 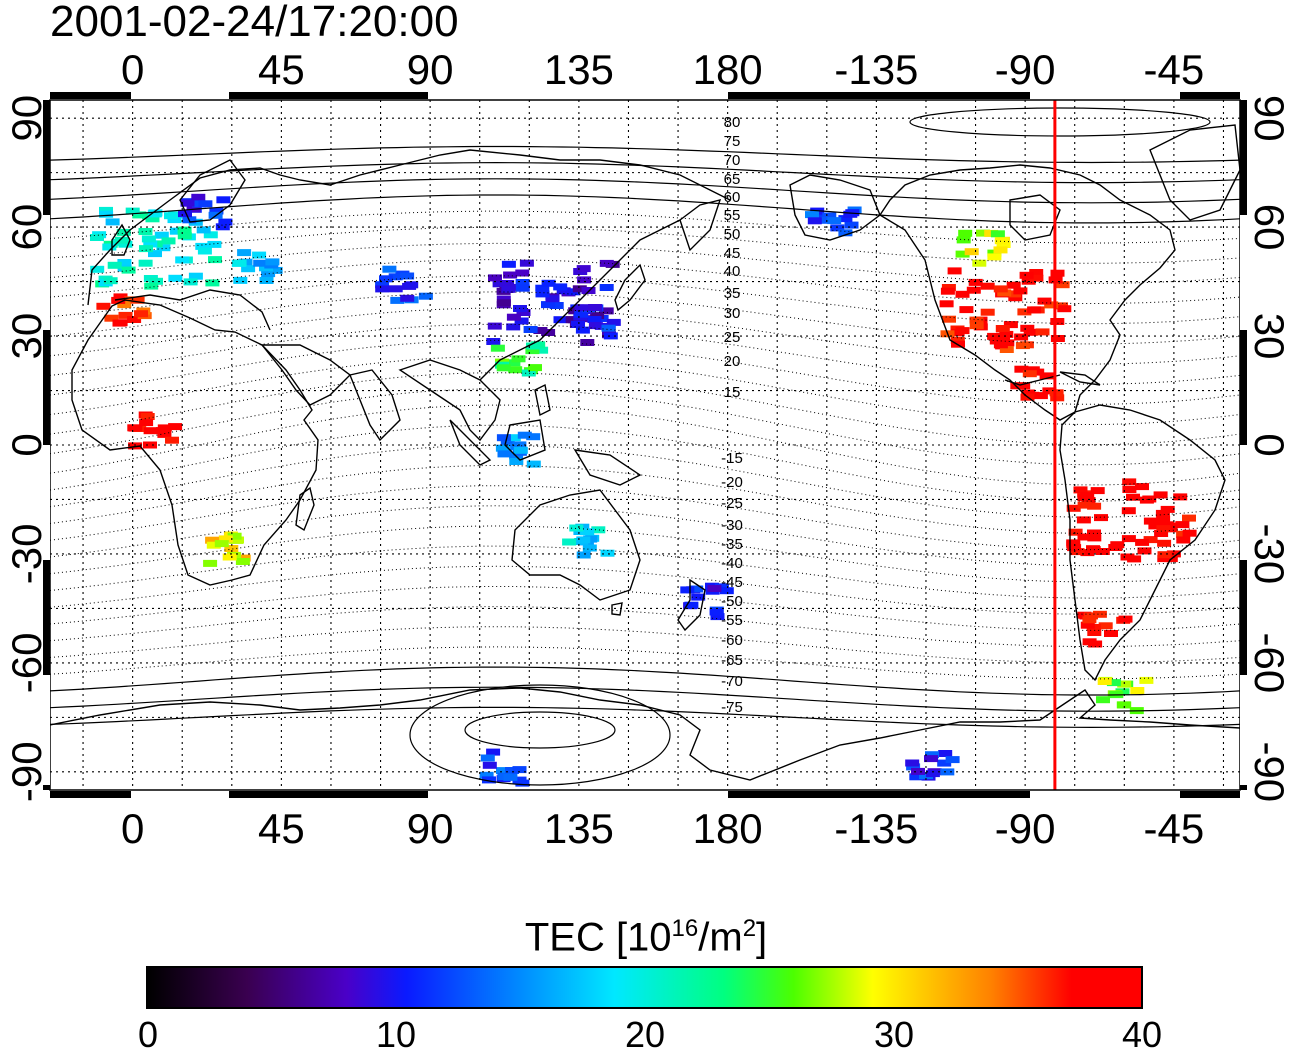 What do you see at coordinates (732, 482) in the screenshot?
I see `mag-lat-label: -20` at bounding box center [732, 482].